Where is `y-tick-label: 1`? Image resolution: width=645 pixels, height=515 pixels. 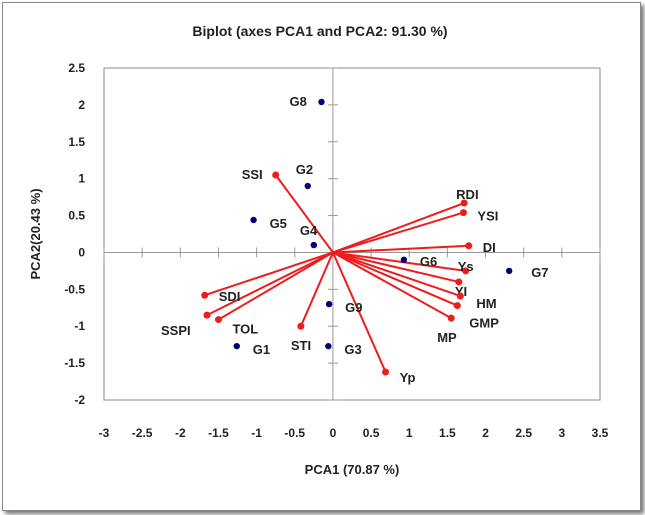 y-tick-label: 1 is located at coordinates (81, 179).